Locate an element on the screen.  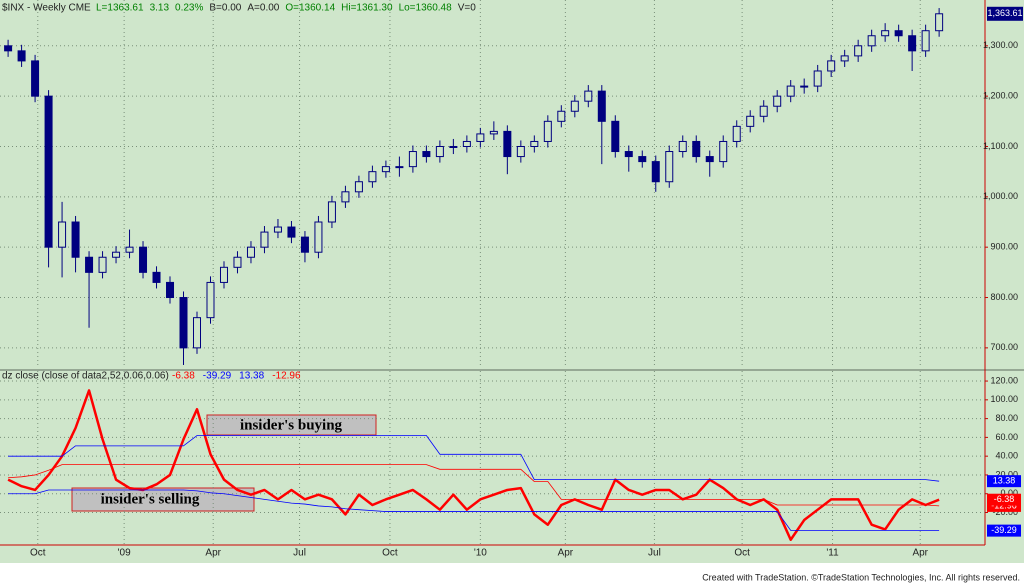
x-tick-label: '10 is located at coordinates (480, 553).